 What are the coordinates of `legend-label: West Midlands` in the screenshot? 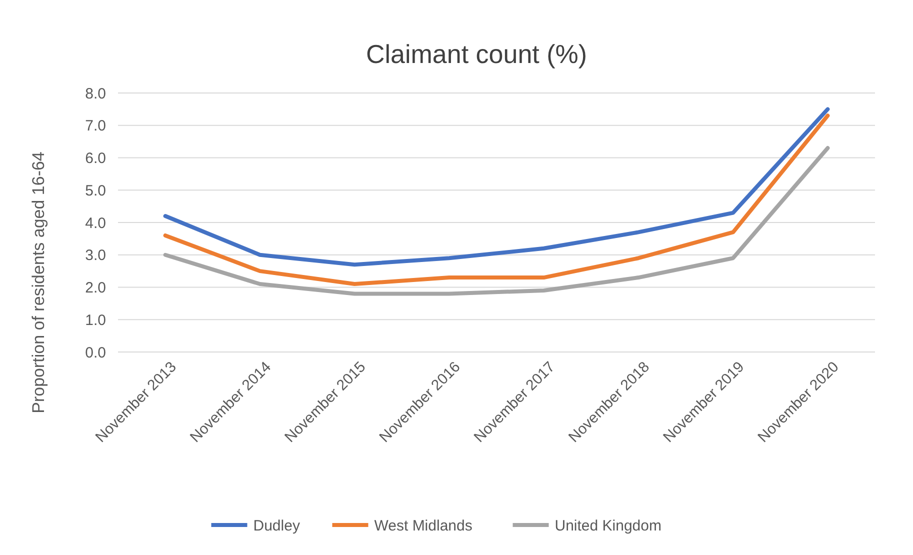 It's located at (423, 525).